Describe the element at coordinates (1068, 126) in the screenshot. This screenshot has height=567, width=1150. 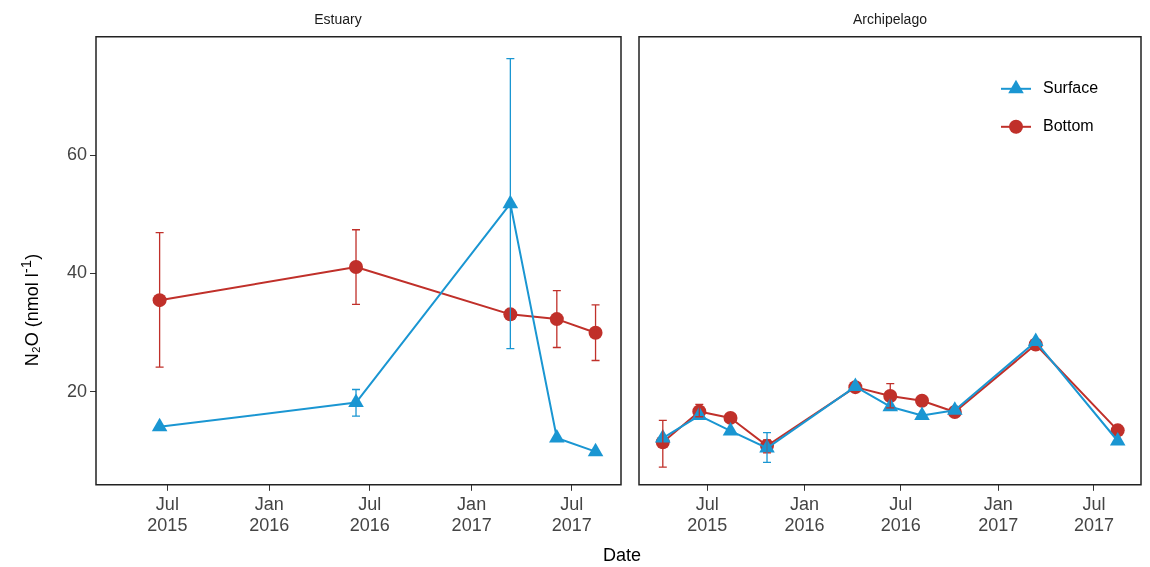
I see `legend-label: Bottom` at that location.